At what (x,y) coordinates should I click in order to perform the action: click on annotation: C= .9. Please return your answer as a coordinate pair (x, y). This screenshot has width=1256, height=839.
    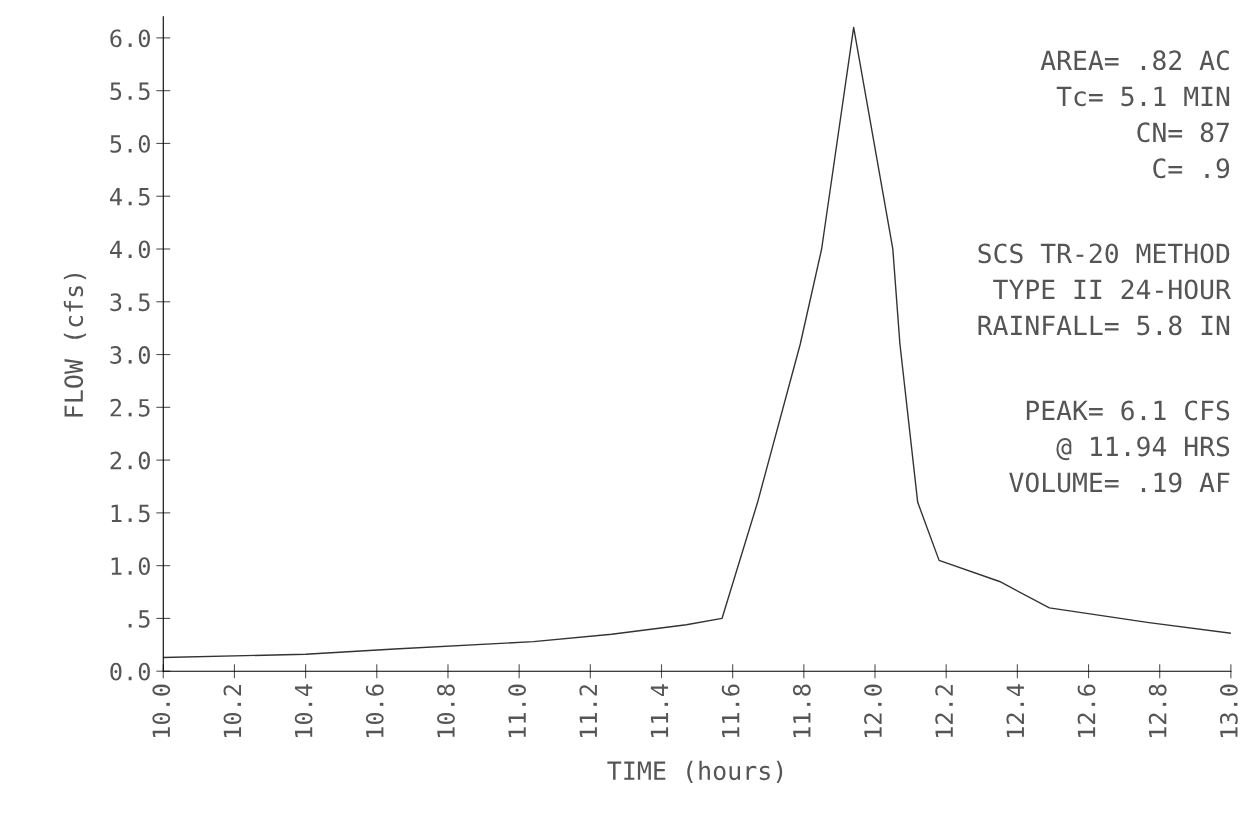
    Looking at the image, I should click on (1191, 168).